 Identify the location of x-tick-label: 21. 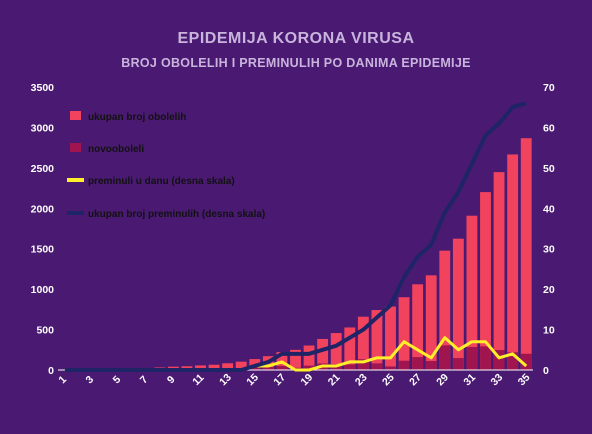
(334, 379).